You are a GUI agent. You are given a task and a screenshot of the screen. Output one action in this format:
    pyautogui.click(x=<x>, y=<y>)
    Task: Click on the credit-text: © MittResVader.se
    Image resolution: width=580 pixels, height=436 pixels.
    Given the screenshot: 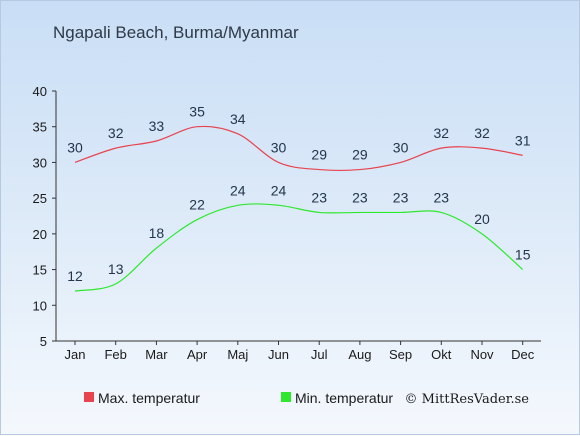 What is the action you would take?
    pyautogui.click(x=467, y=399)
    